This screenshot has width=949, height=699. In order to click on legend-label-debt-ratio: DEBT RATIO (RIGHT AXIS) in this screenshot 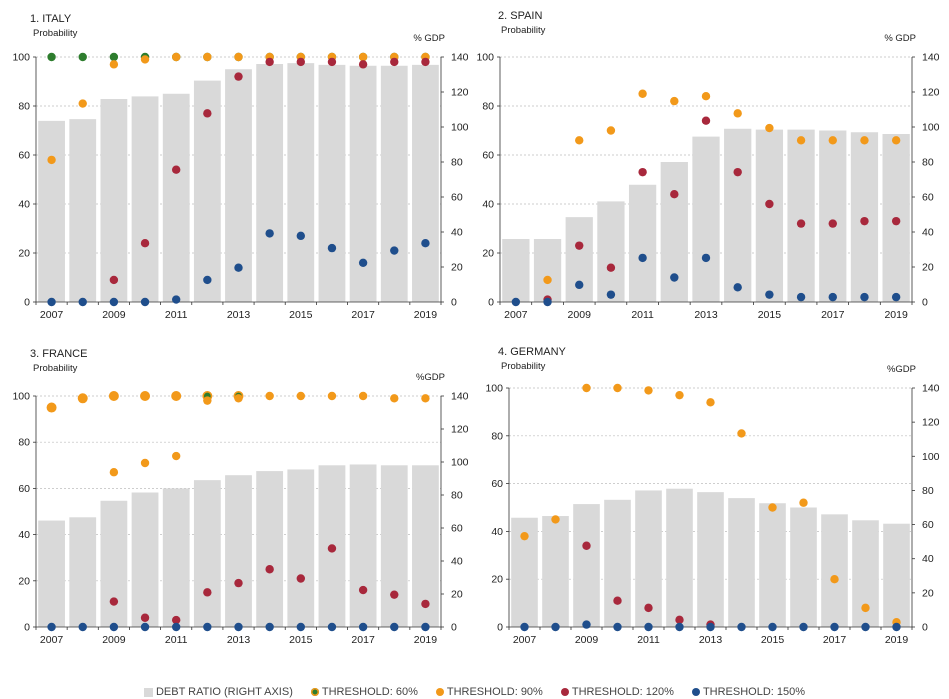, I will do `click(224, 692)`.